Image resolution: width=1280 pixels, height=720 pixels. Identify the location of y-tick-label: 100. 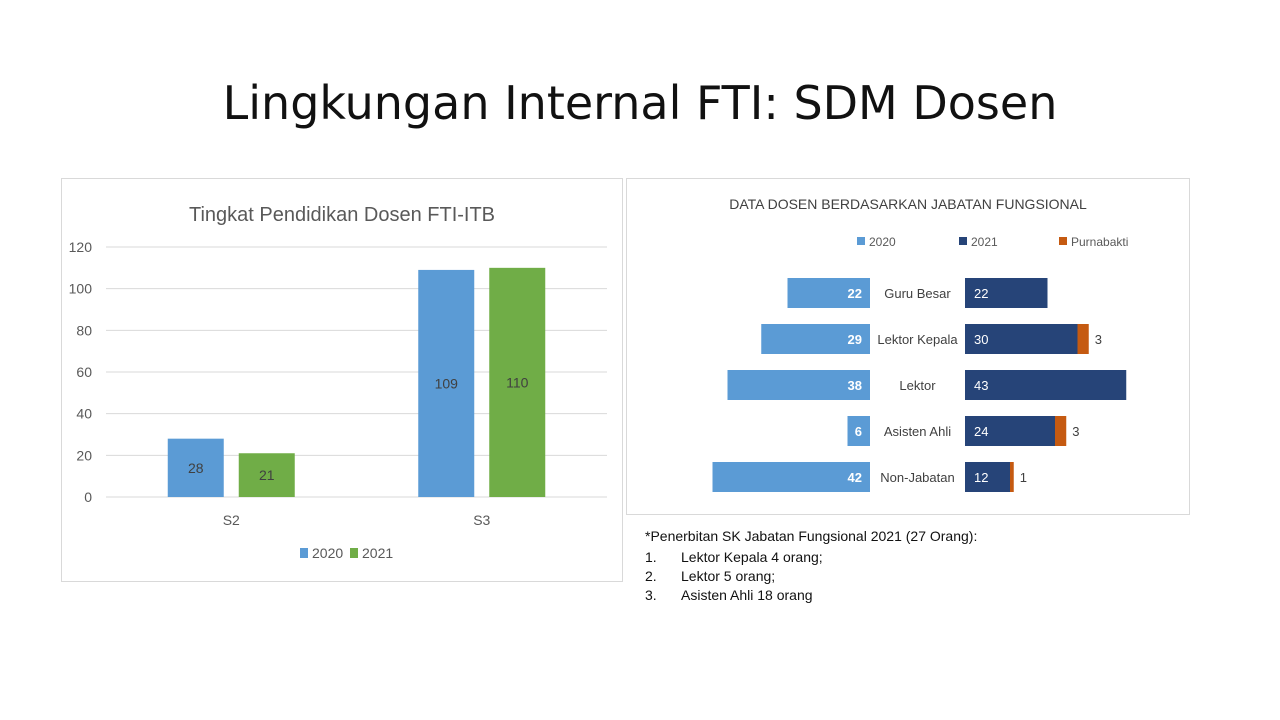
(81, 289).